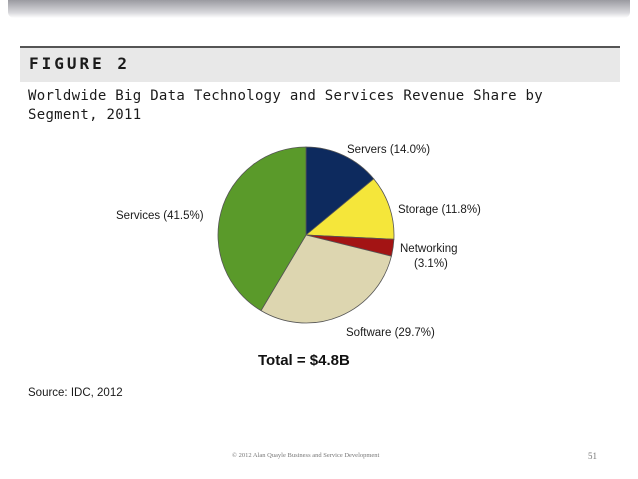  What do you see at coordinates (75, 393) in the screenshot?
I see `source-note: Source: IDC, 2012` at bounding box center [75, 393].